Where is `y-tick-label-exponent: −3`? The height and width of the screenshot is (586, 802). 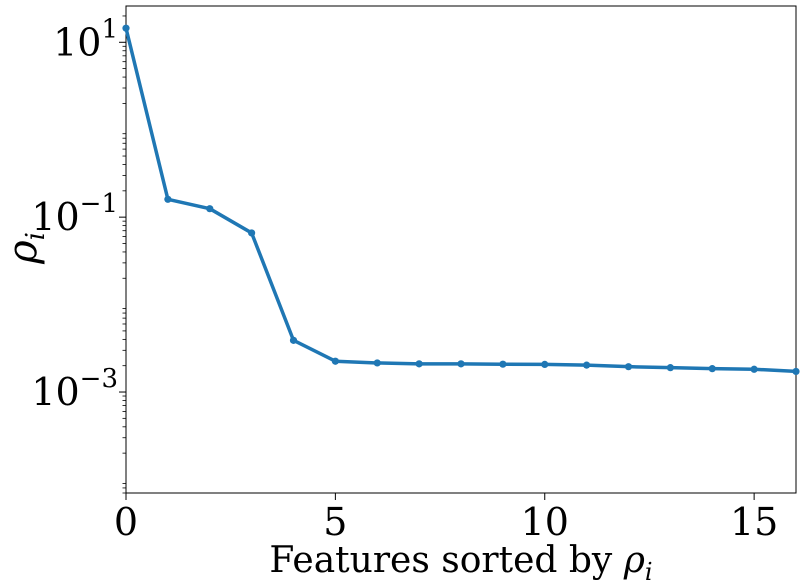
y-tick-label-exponent: −3 is located at coordinates (99, 379).